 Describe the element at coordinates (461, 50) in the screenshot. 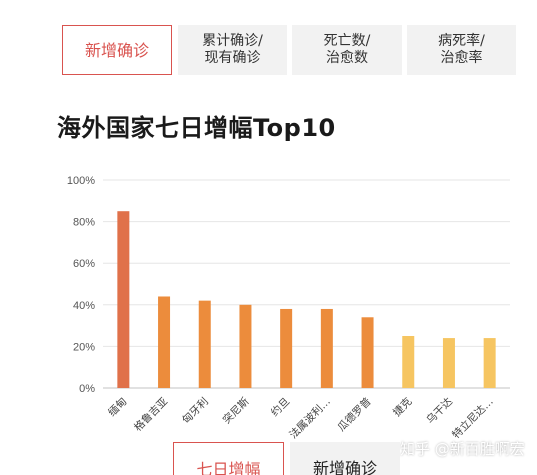

I see `tab-fatality-recovery-rate: 病死率/ 治愈率` at that location.